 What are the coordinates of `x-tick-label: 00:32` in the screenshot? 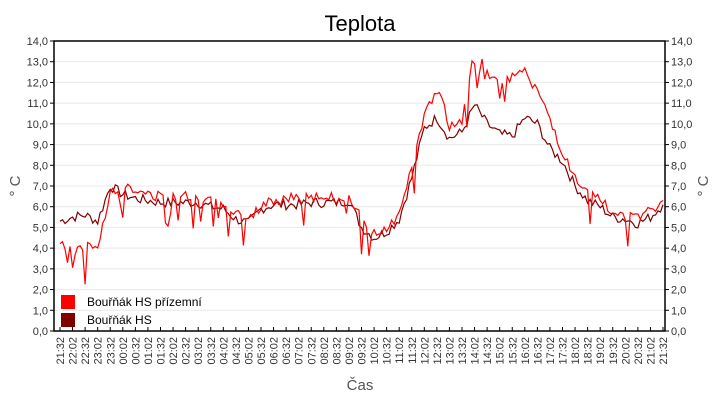 It's located at (136, 351).